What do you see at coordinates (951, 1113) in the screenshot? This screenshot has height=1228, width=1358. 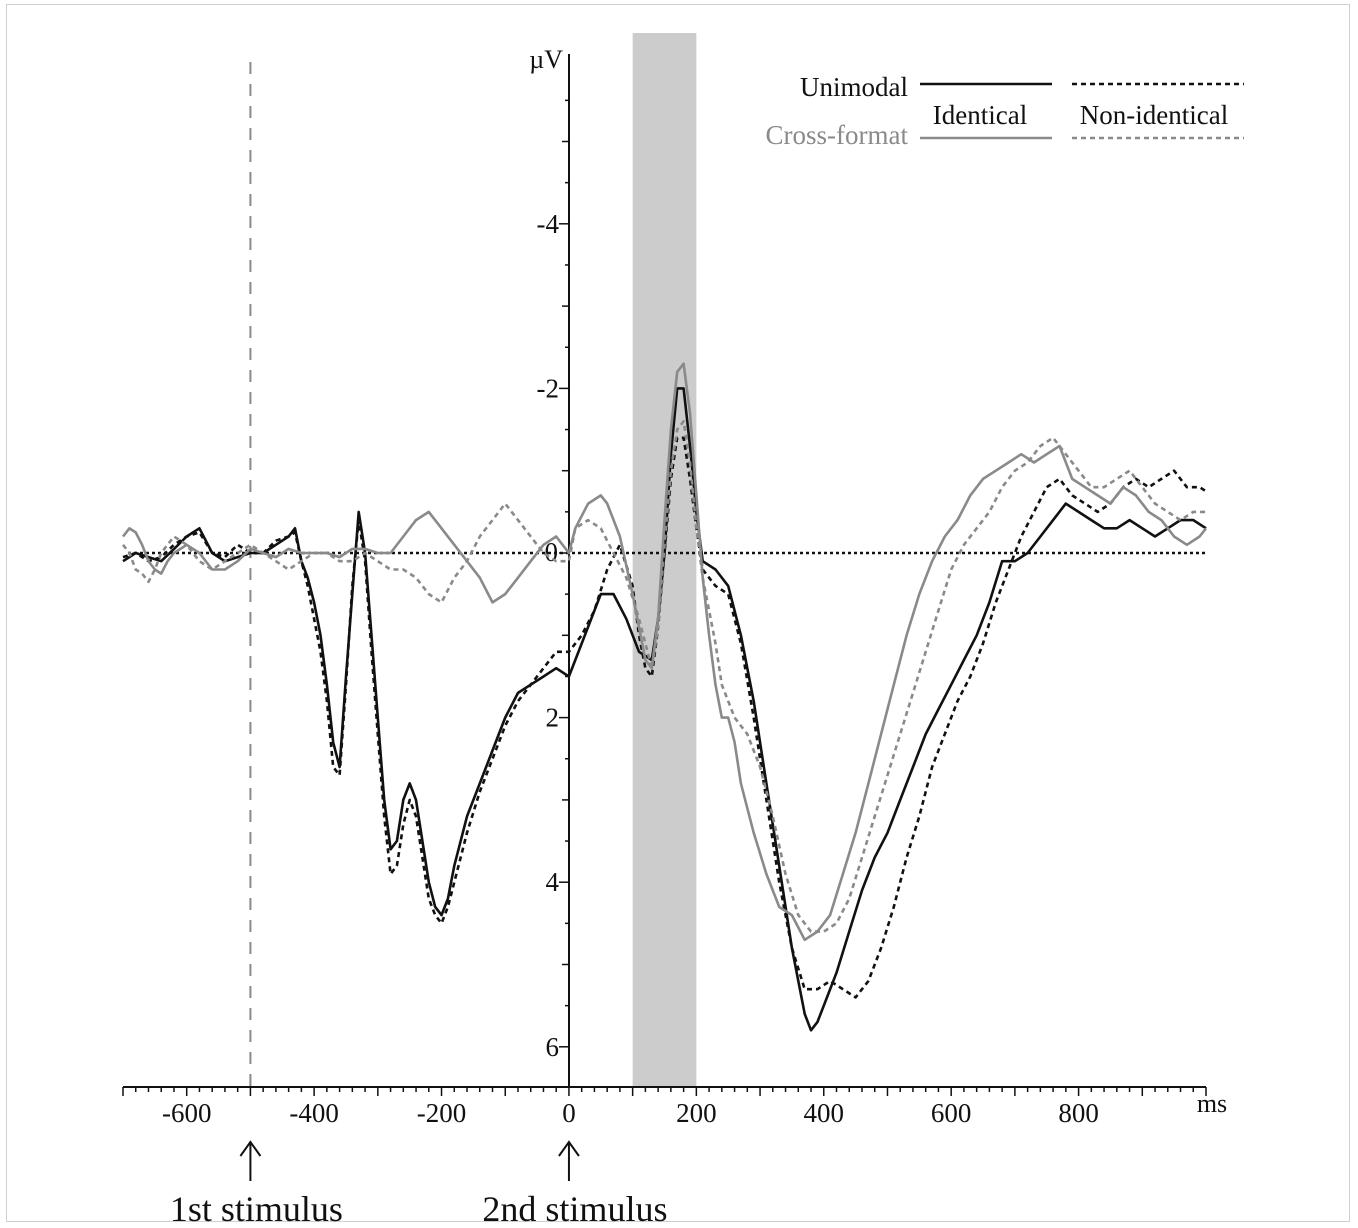 I see `x-tick-label: 600` at bounding box center [951, 1113].